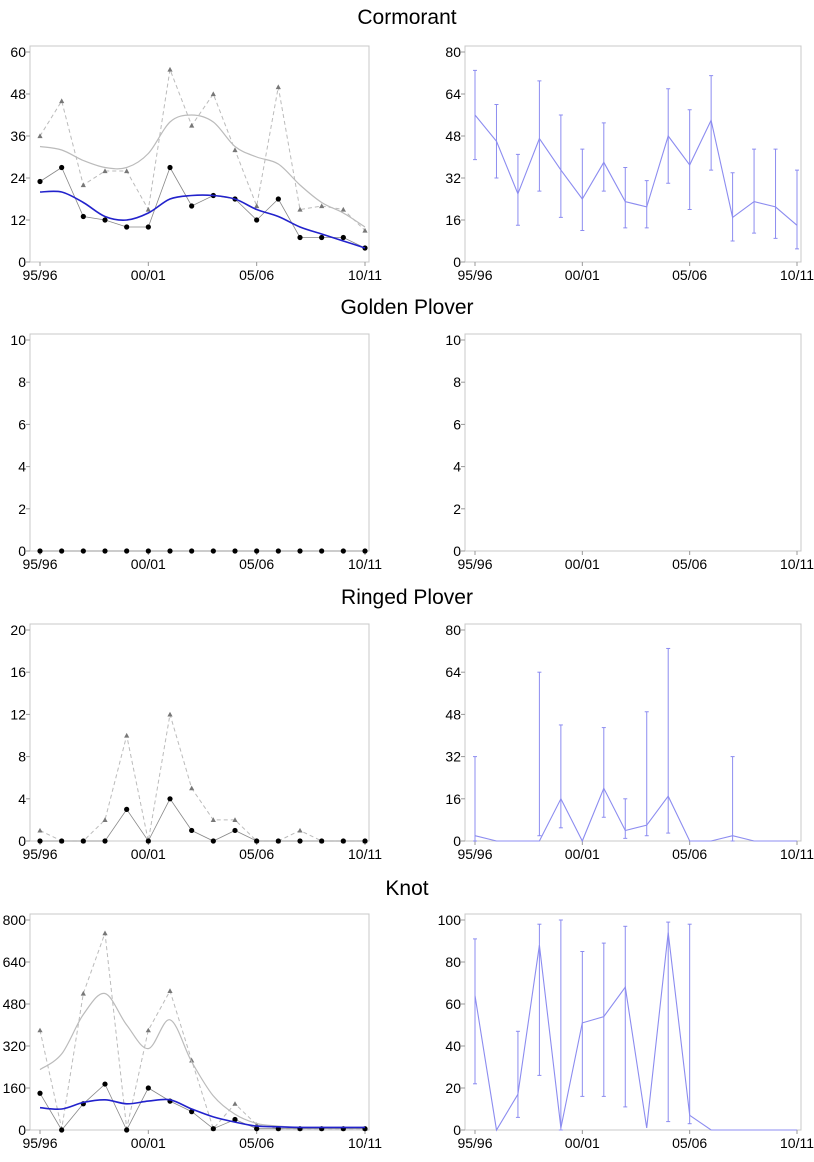 This screenshot has height=1162, width=814. What do you see at coordinates (202, 207) in the screenshot?
I see `mean-count-line-cormorant-left` at bounding box center [202, 207].